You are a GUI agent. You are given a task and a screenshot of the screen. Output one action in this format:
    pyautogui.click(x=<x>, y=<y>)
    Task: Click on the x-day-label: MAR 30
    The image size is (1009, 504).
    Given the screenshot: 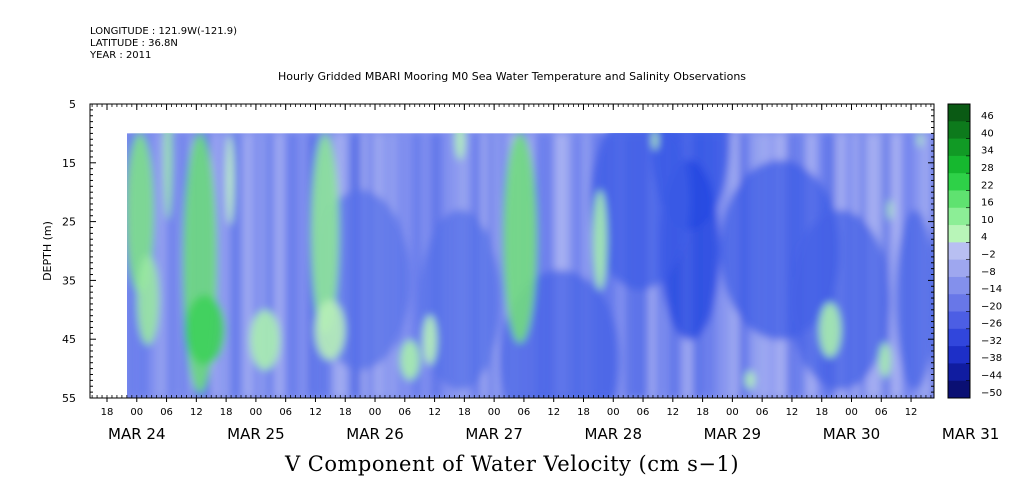 What is the action you would take?
    pyautogui.click(x=851, y=434)
    